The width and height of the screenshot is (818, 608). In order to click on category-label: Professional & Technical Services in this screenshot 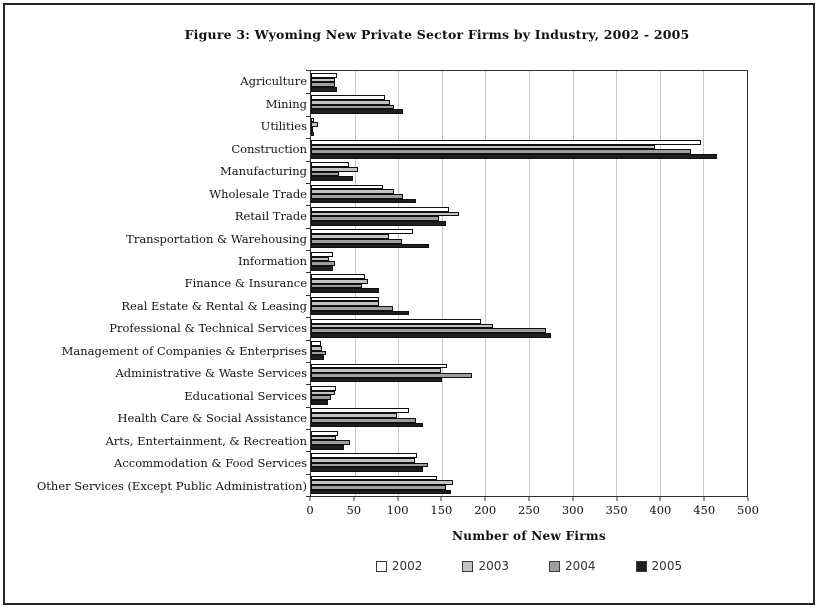, I will do `click(208, 328)`.